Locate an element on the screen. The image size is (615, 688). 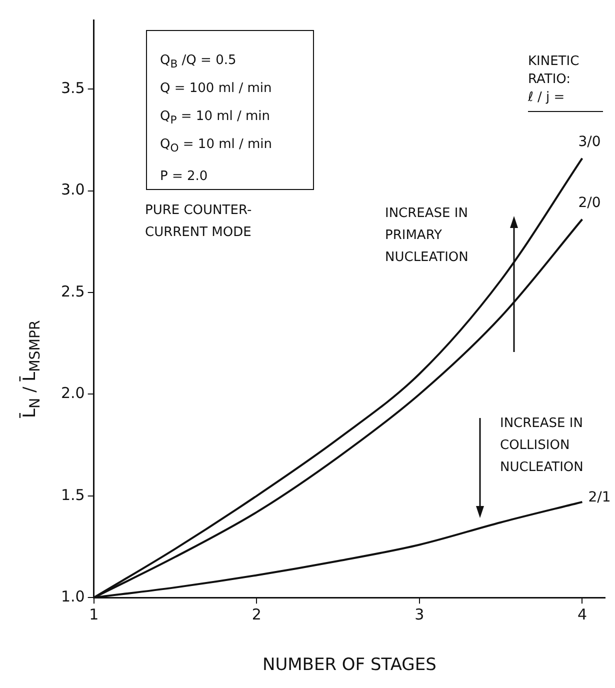
annotation: P = 2.0 is located at coordinates (184, 177).